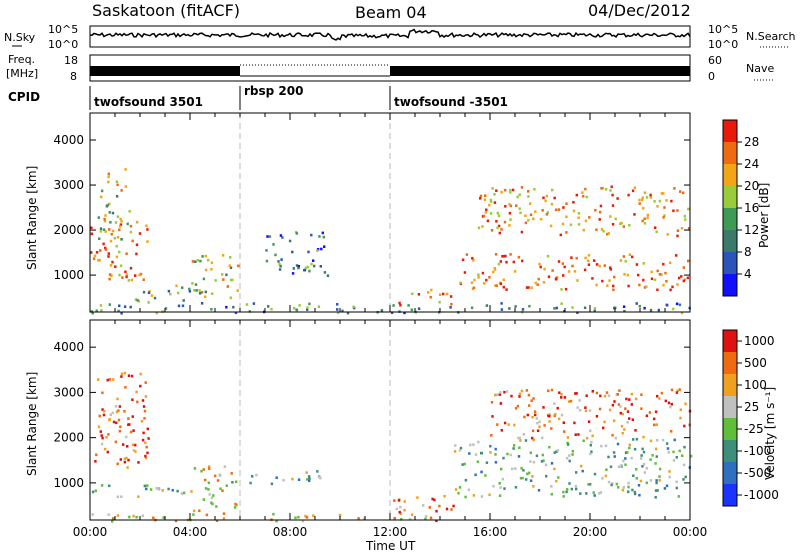 The width and height of the screenshot is (800, 554). I want to click on colorbar-tick-label: 24, so click(751, 164).